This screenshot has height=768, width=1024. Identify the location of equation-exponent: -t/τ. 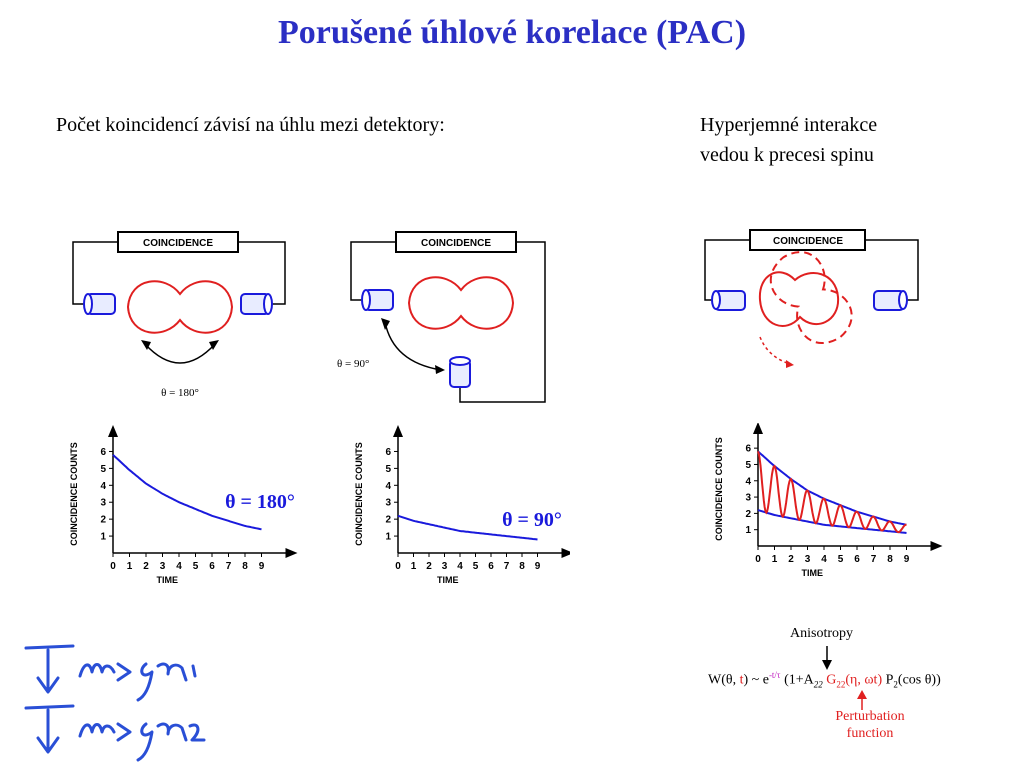
(774, 675).